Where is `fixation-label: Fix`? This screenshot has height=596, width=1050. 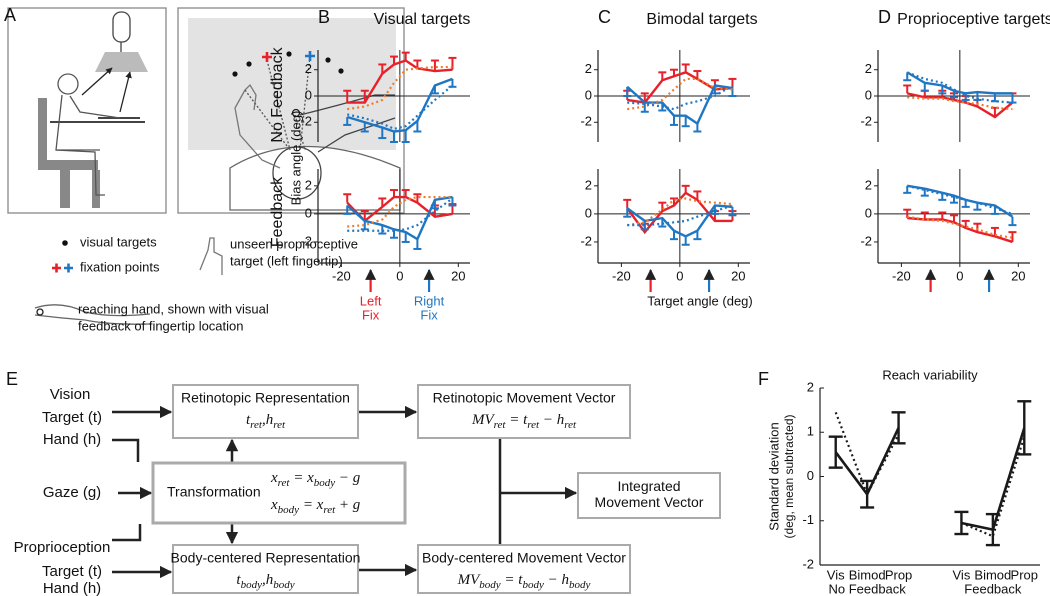
fixation-label: Fix is located at coordinates (371, 314).